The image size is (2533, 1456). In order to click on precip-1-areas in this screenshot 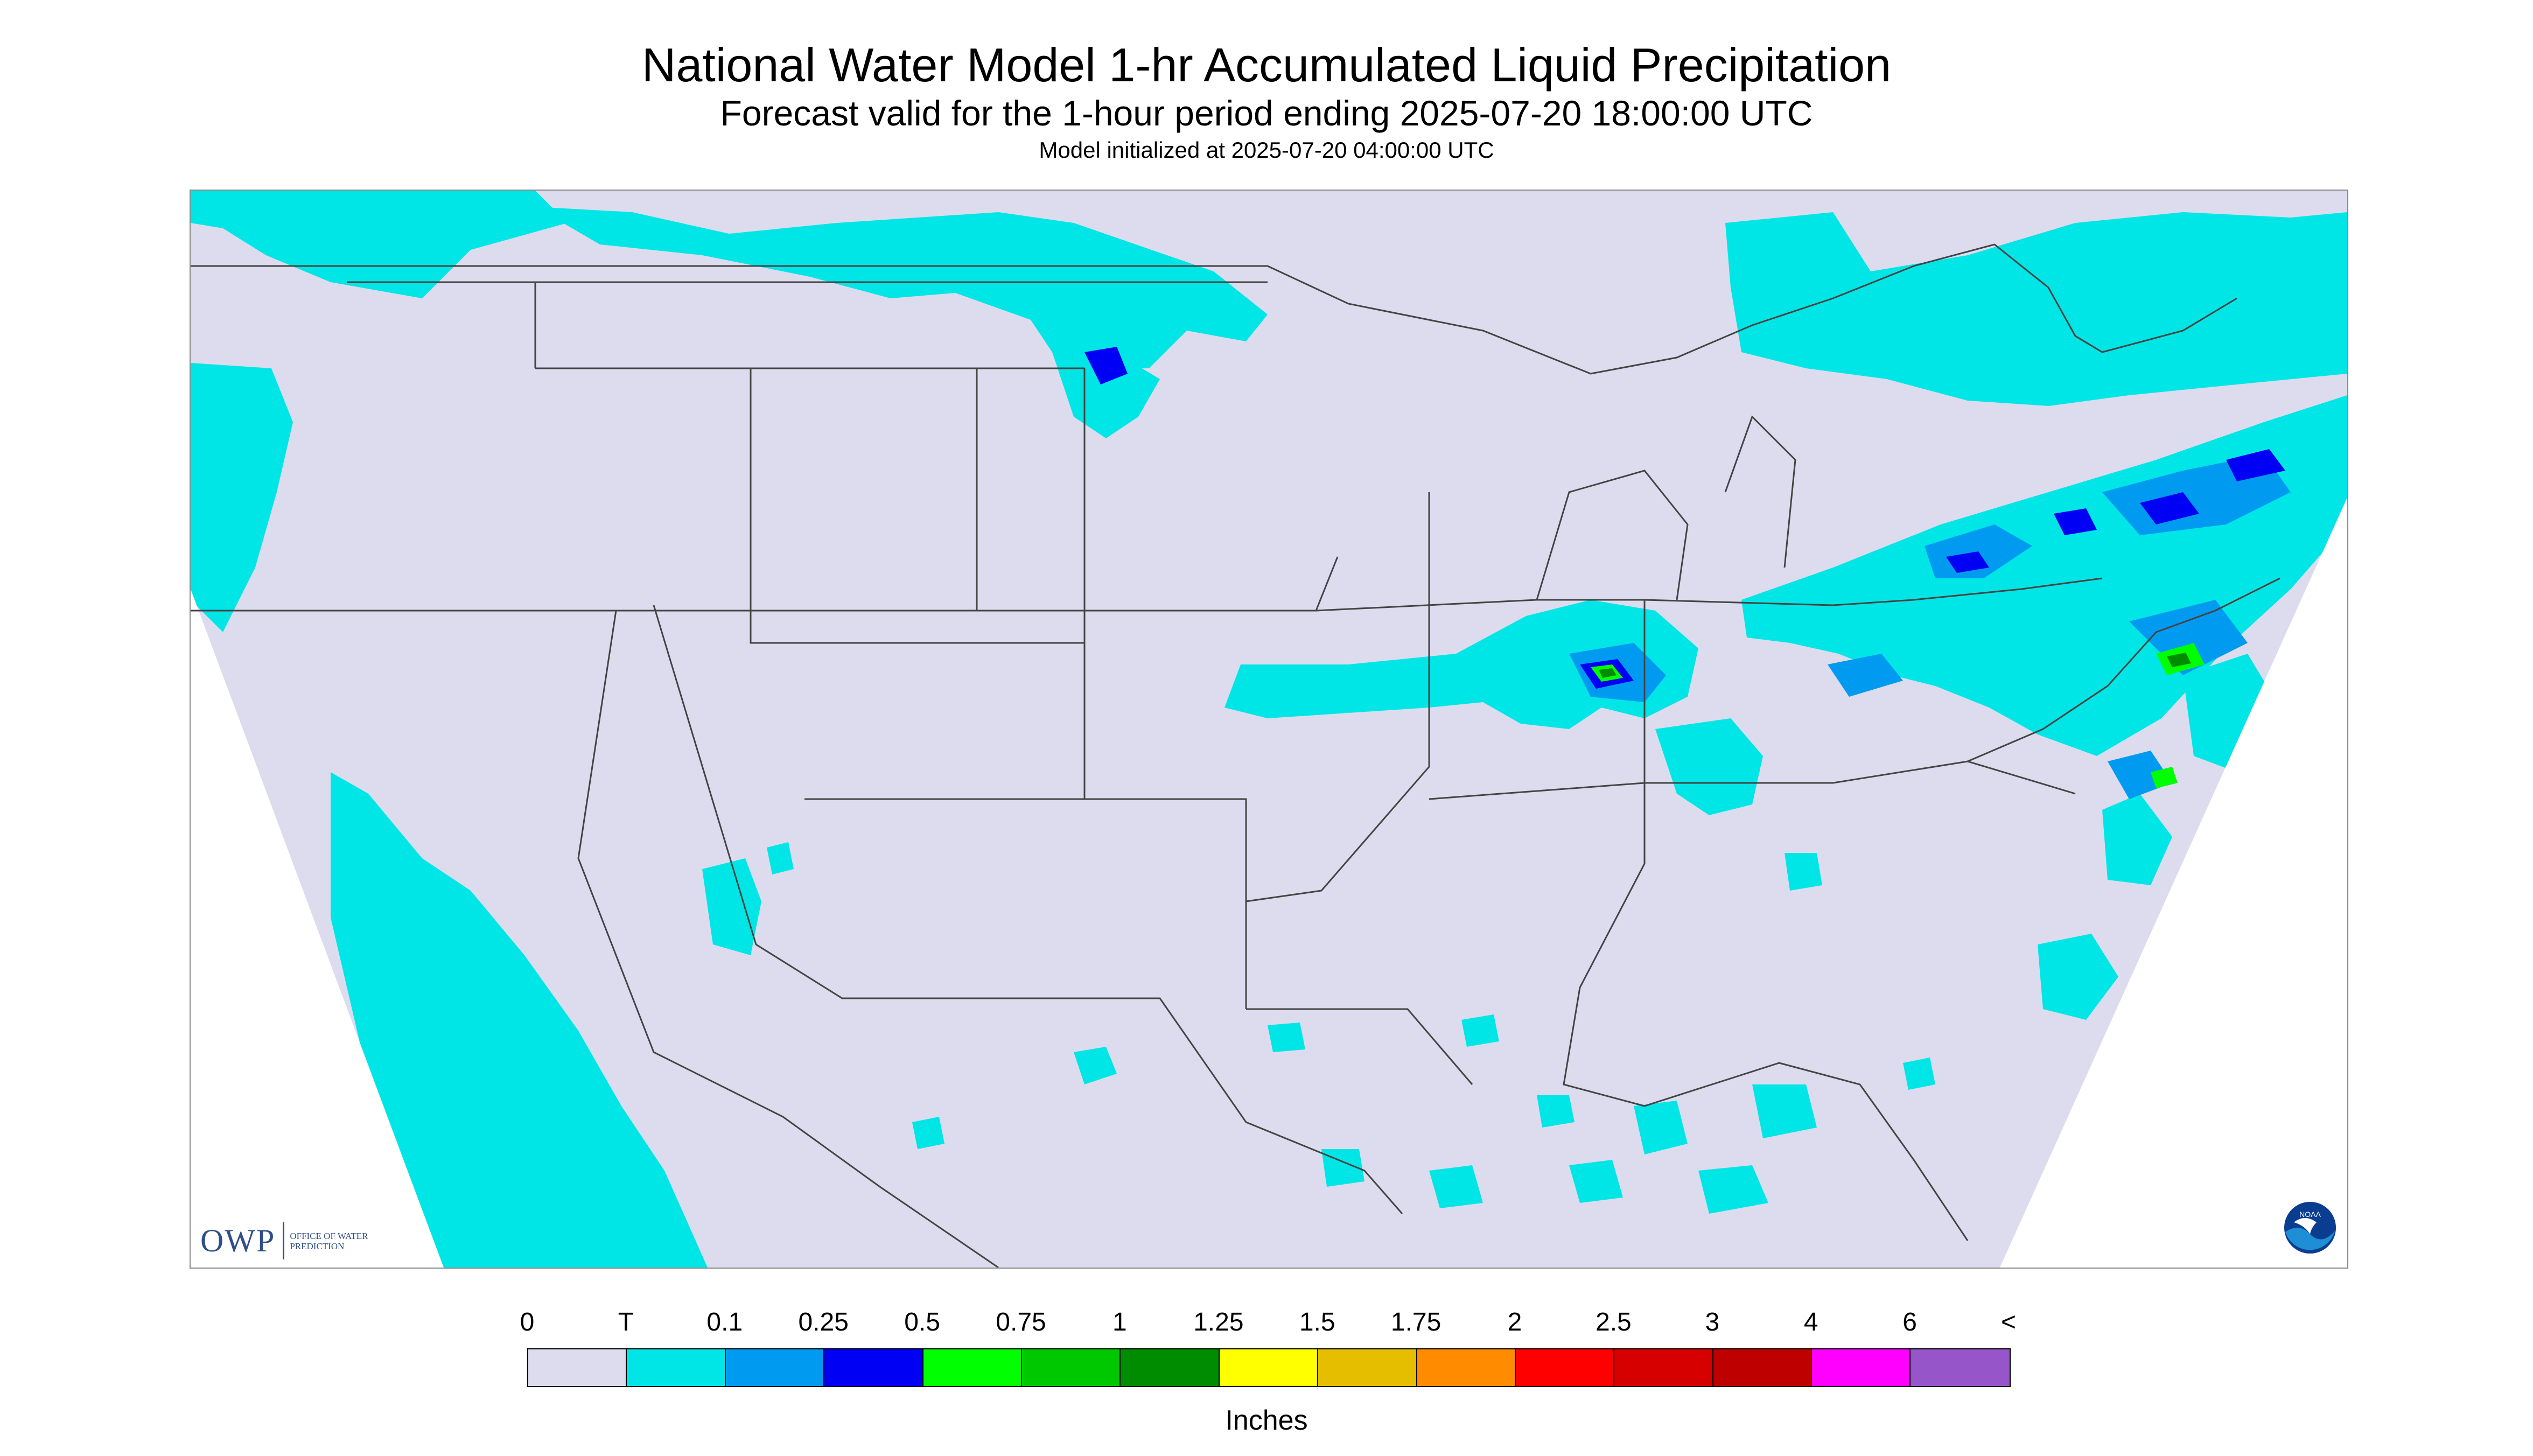, I will do `click(1895, 665)`.